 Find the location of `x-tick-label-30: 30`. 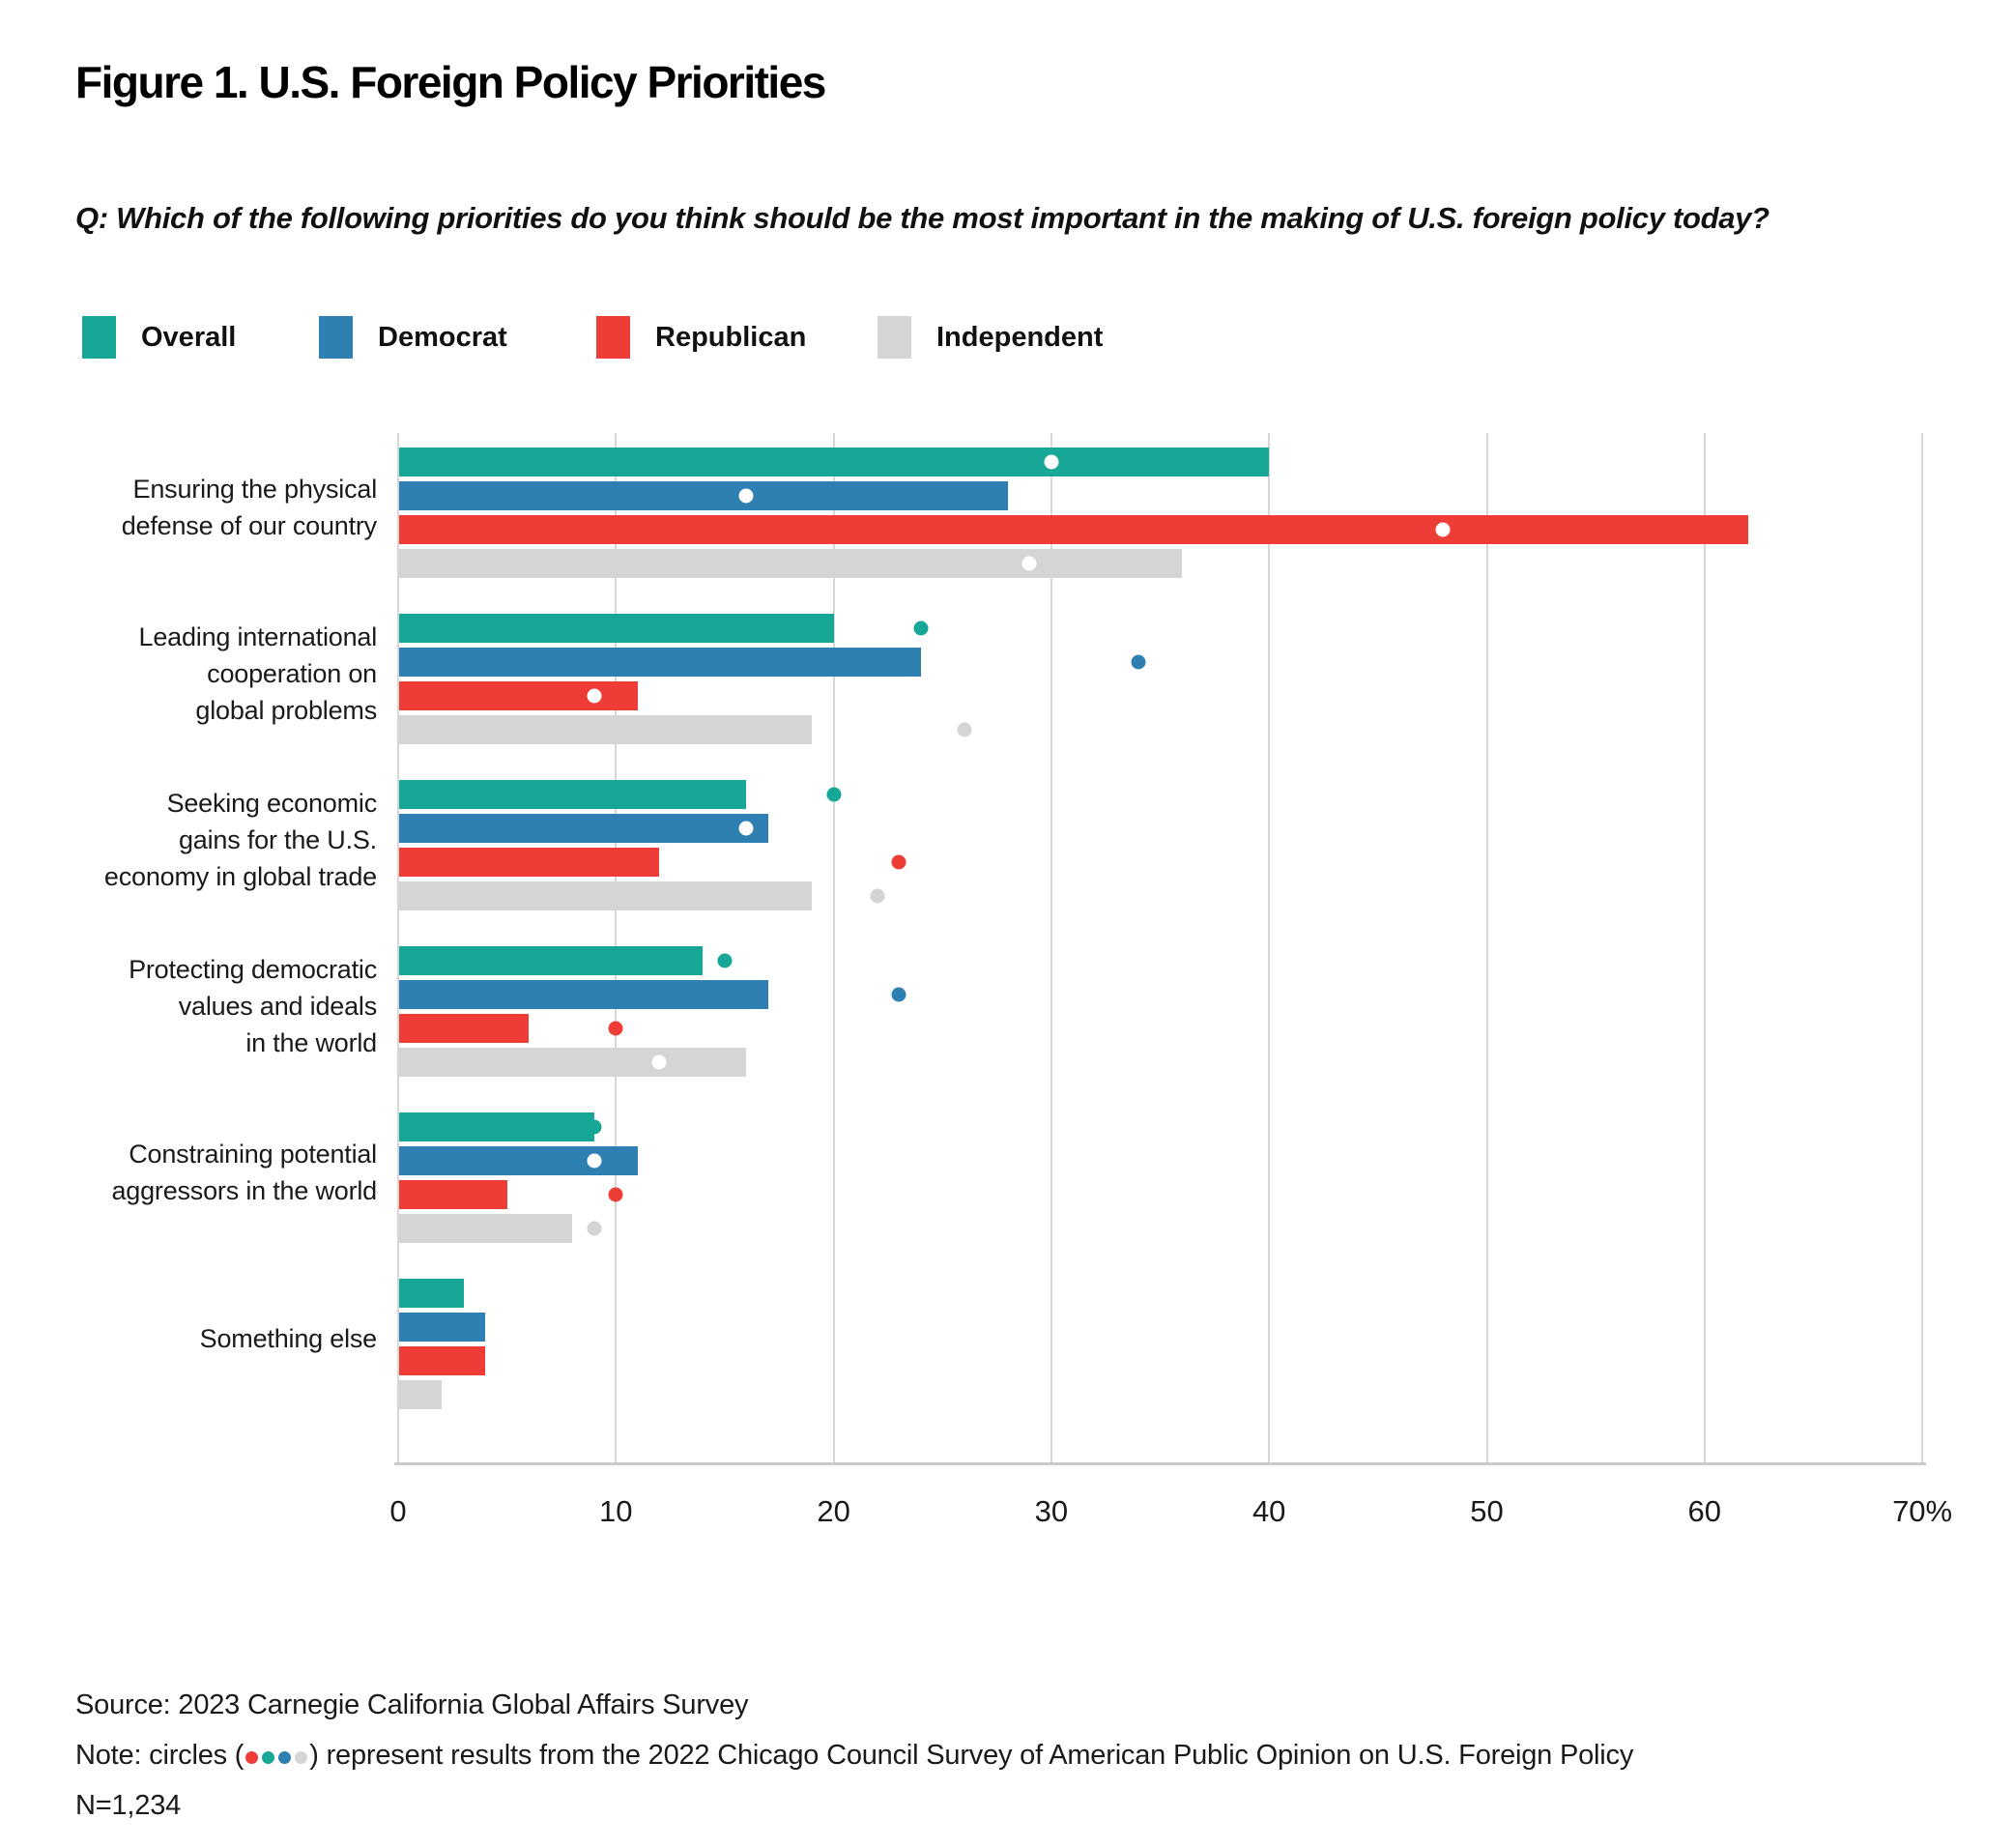

x-tick-label-30: 30 is located at coordinates (1051, 1511).